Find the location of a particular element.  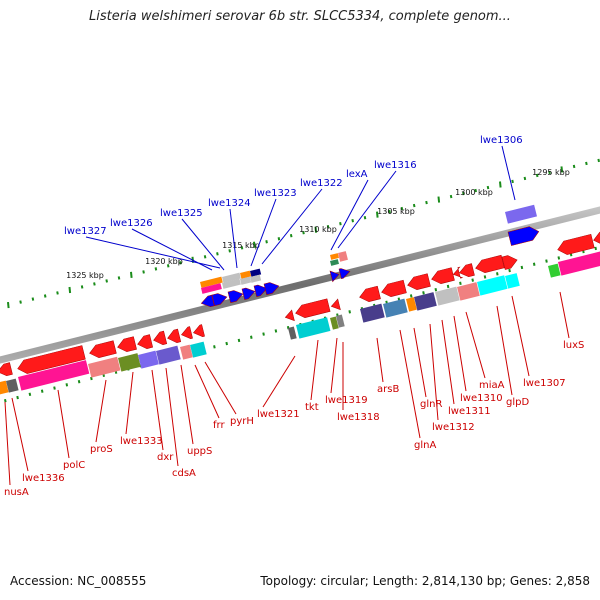

gene-label-bottom: glnR is located at coordinates (431, 404).